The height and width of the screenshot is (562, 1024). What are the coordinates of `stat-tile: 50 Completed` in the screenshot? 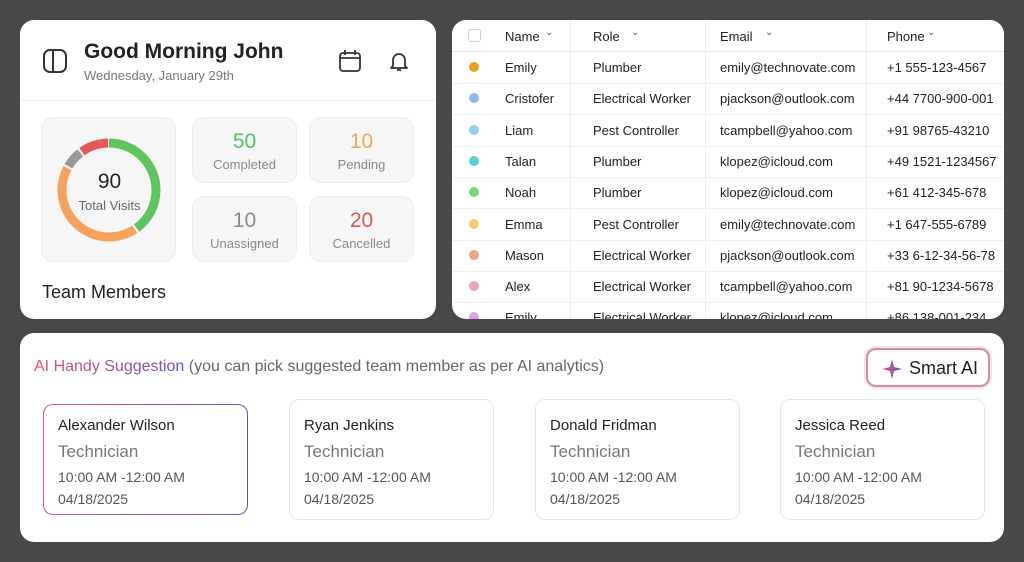 It's located at (244, 150).